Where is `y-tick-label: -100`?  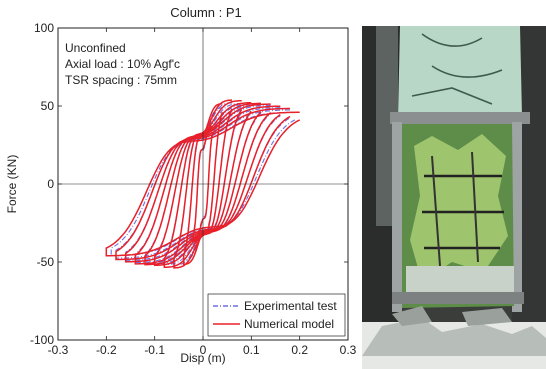
y-tick-label: -100 is located at coordinates (42, 340).